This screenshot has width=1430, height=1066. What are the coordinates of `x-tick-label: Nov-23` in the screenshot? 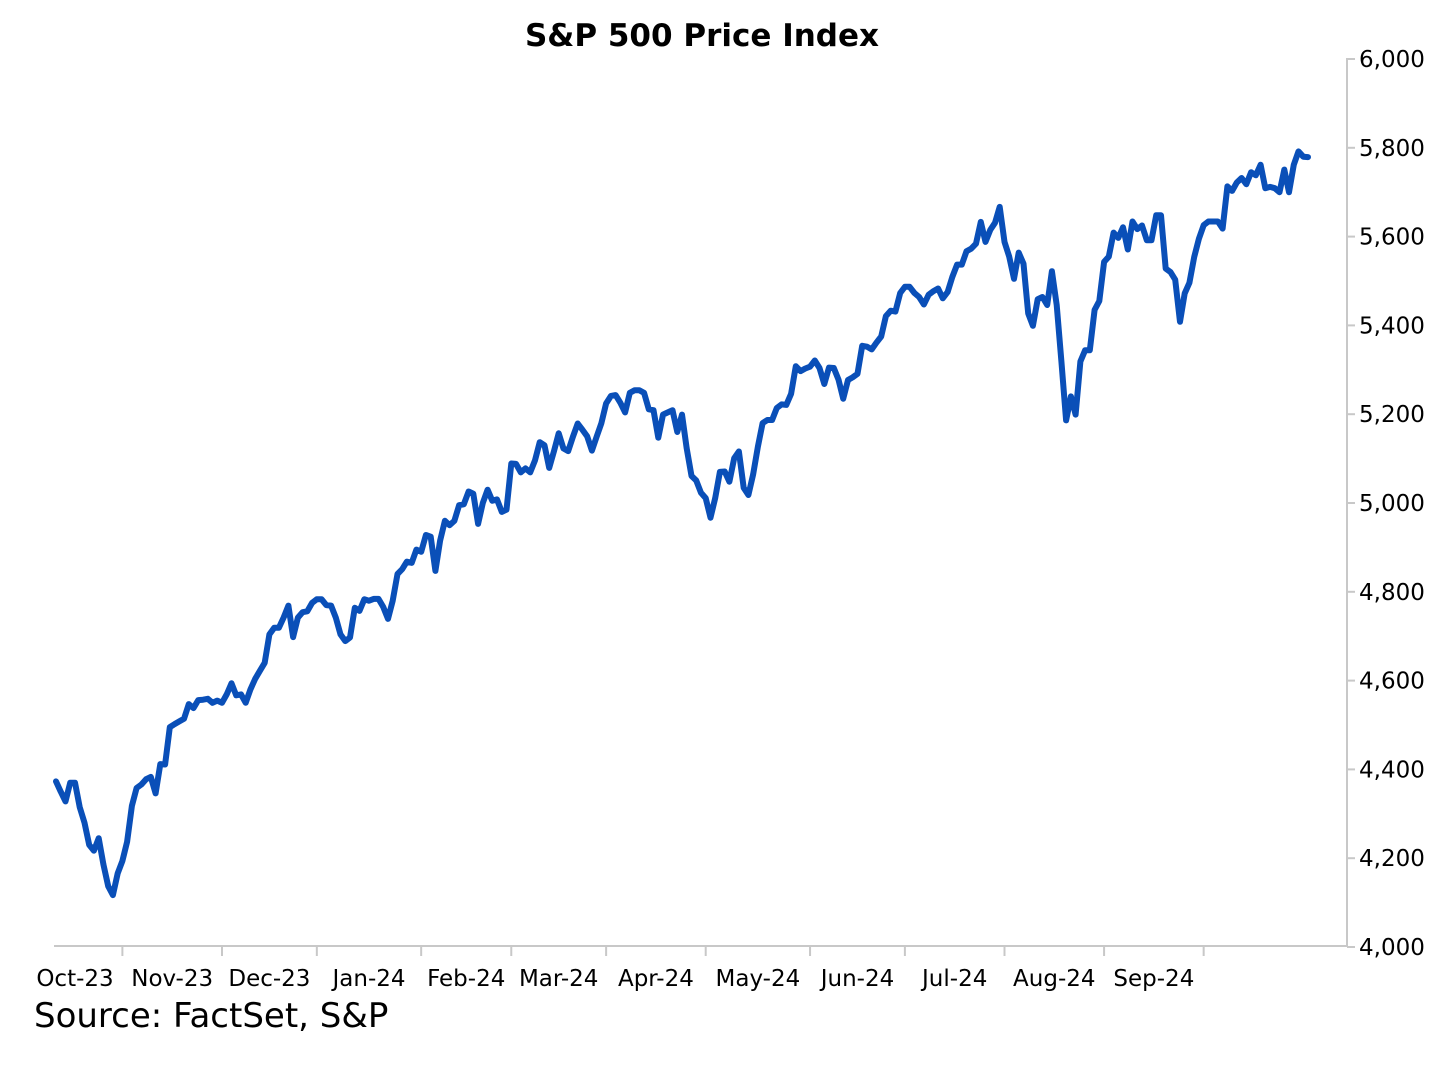 It's located at (172, 979).